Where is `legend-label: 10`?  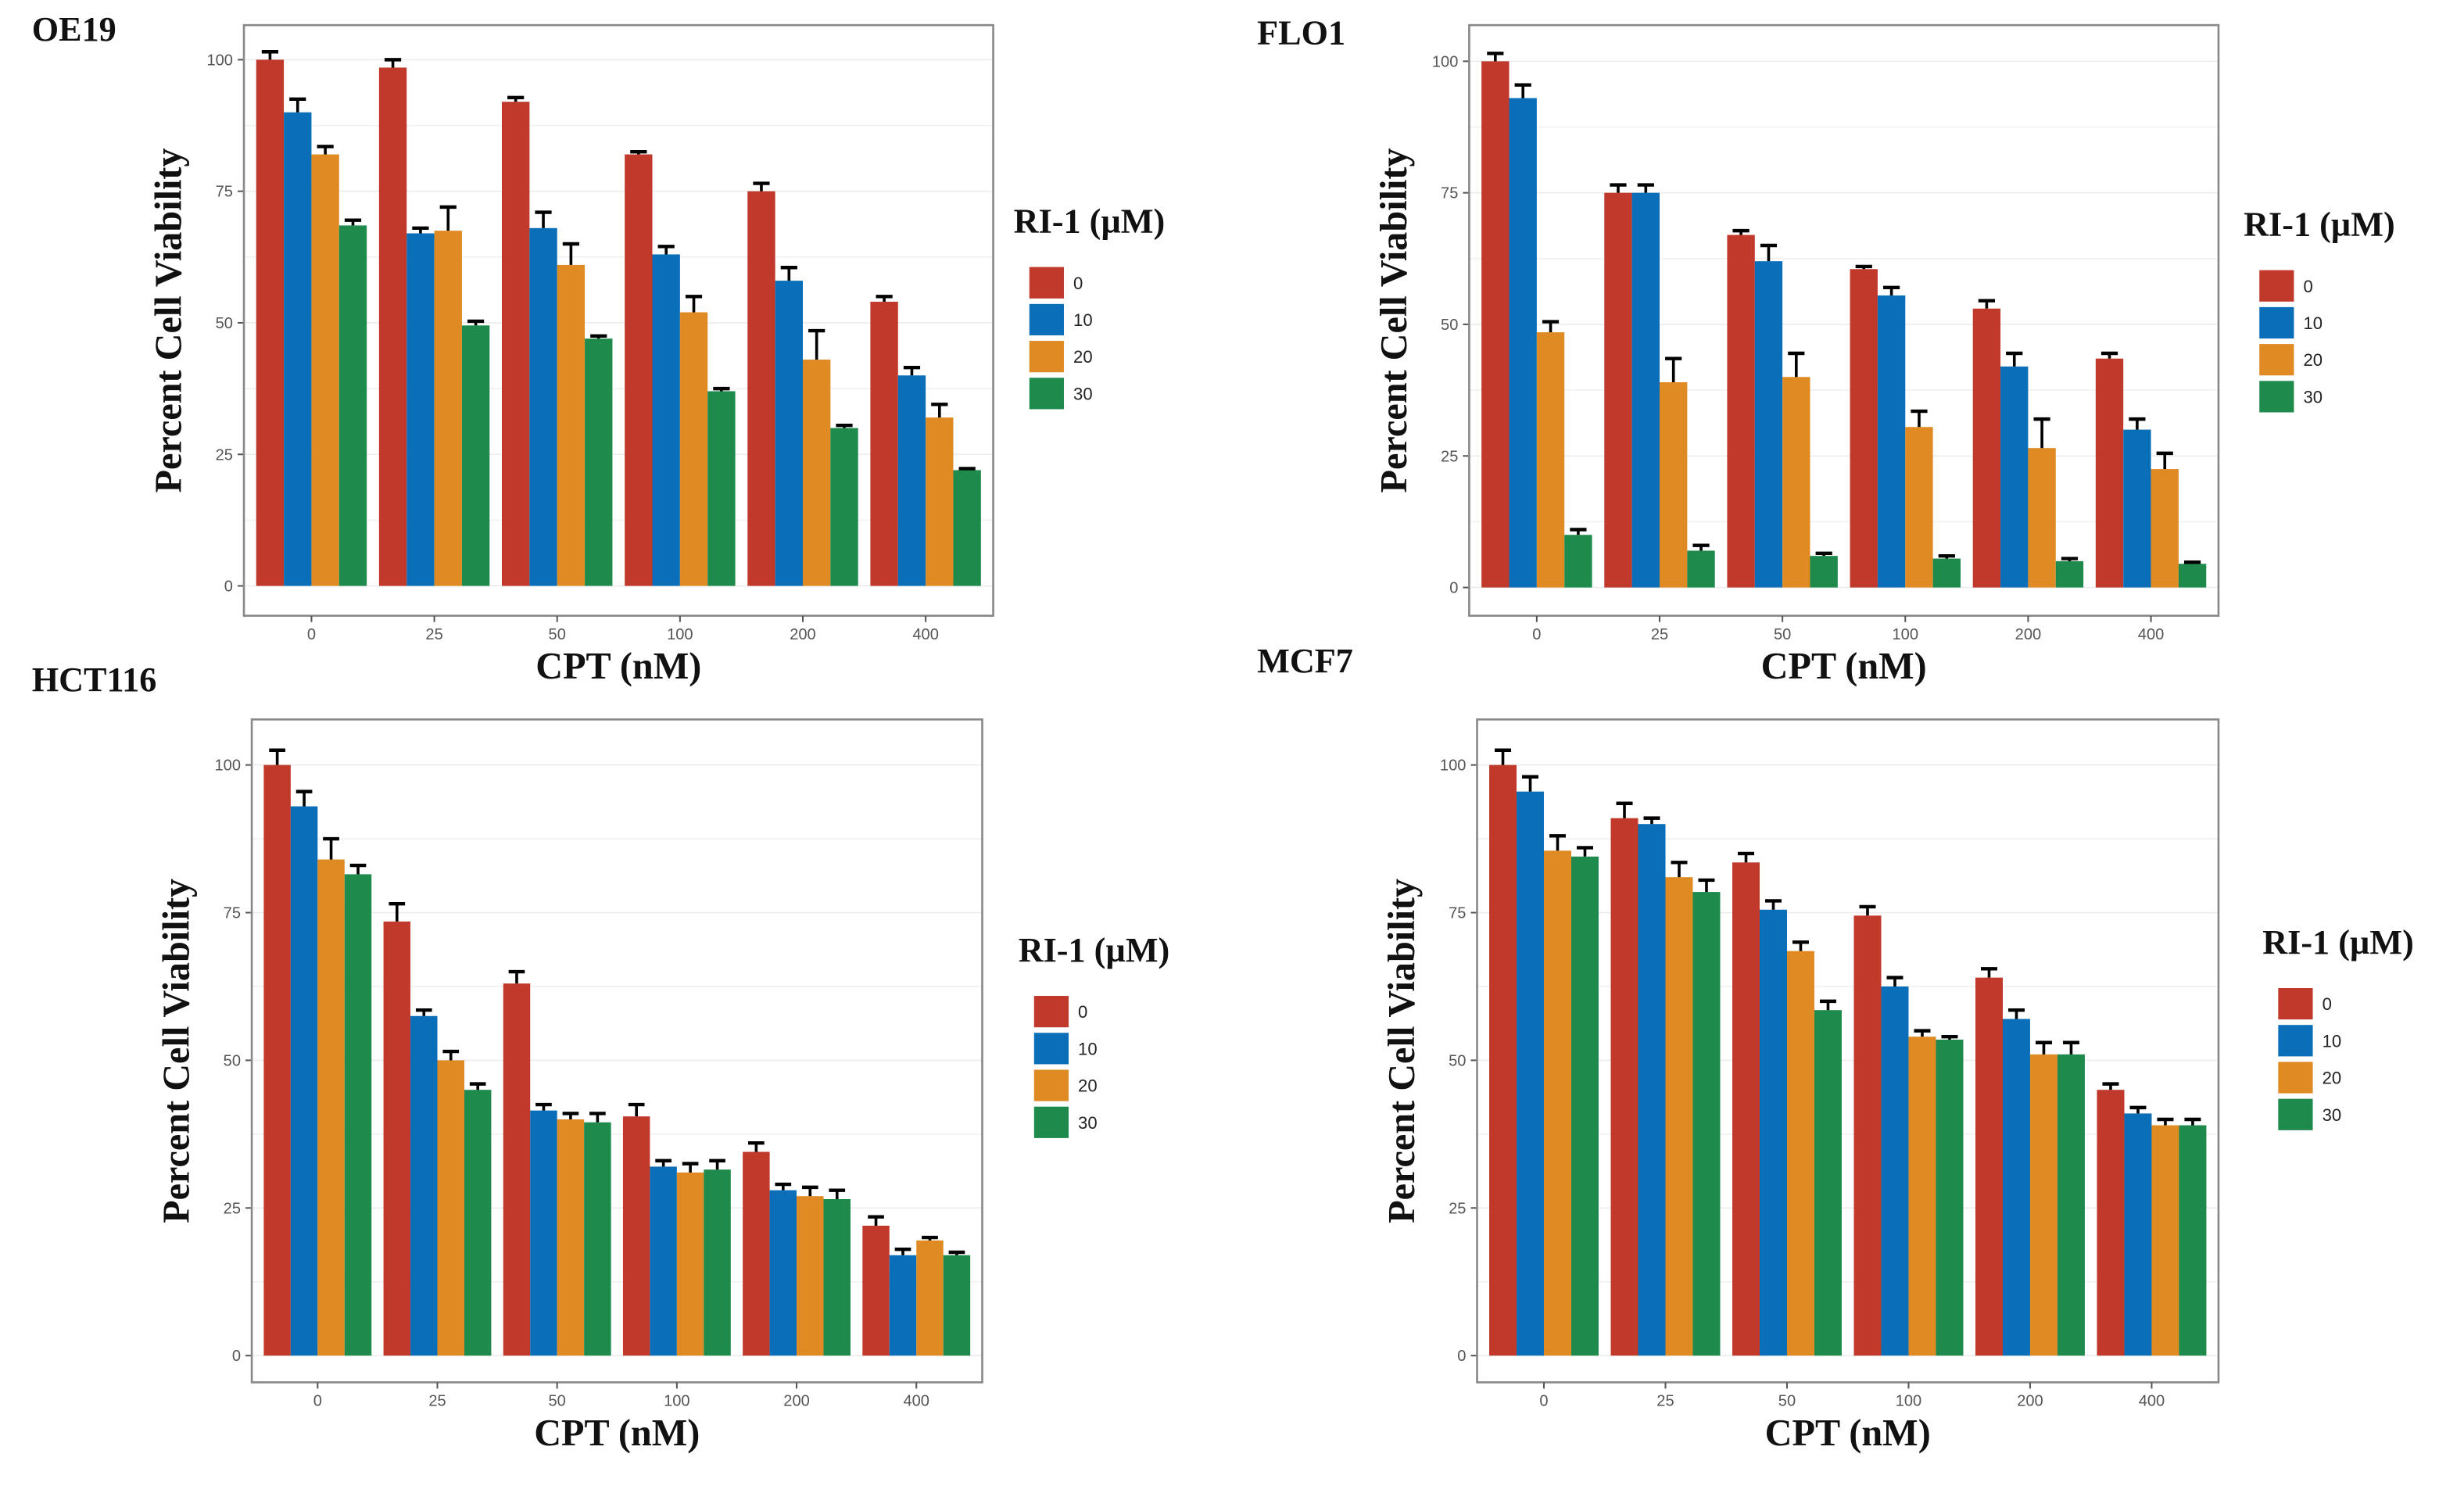
legend-label: 10 is located at coordinates (2332, 1041).